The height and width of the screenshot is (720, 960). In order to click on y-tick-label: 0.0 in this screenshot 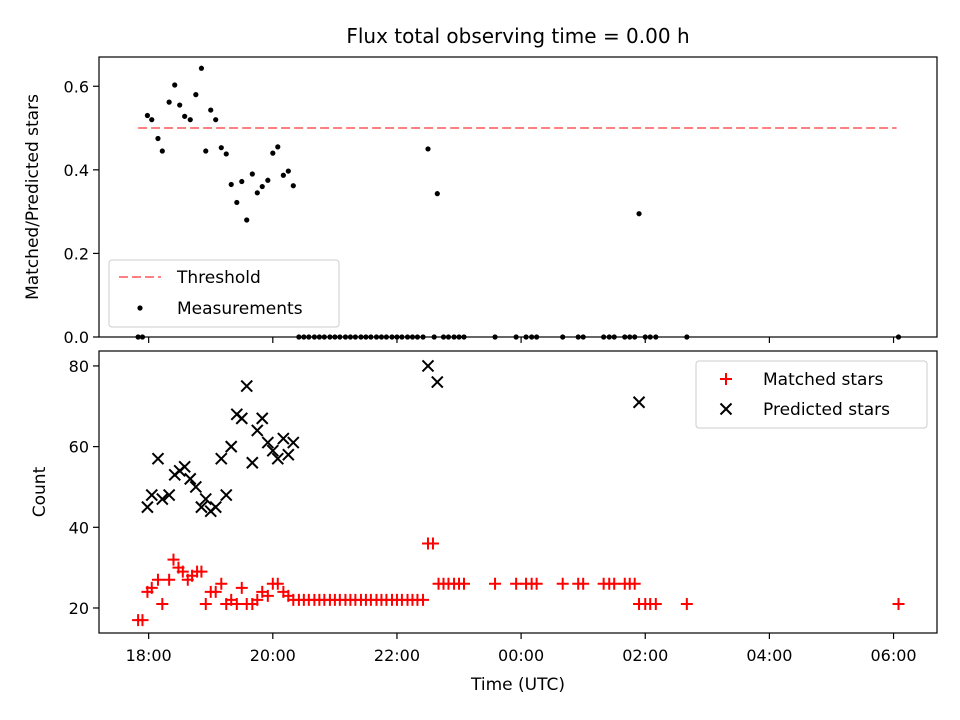, I will do `click(76, 337)`.